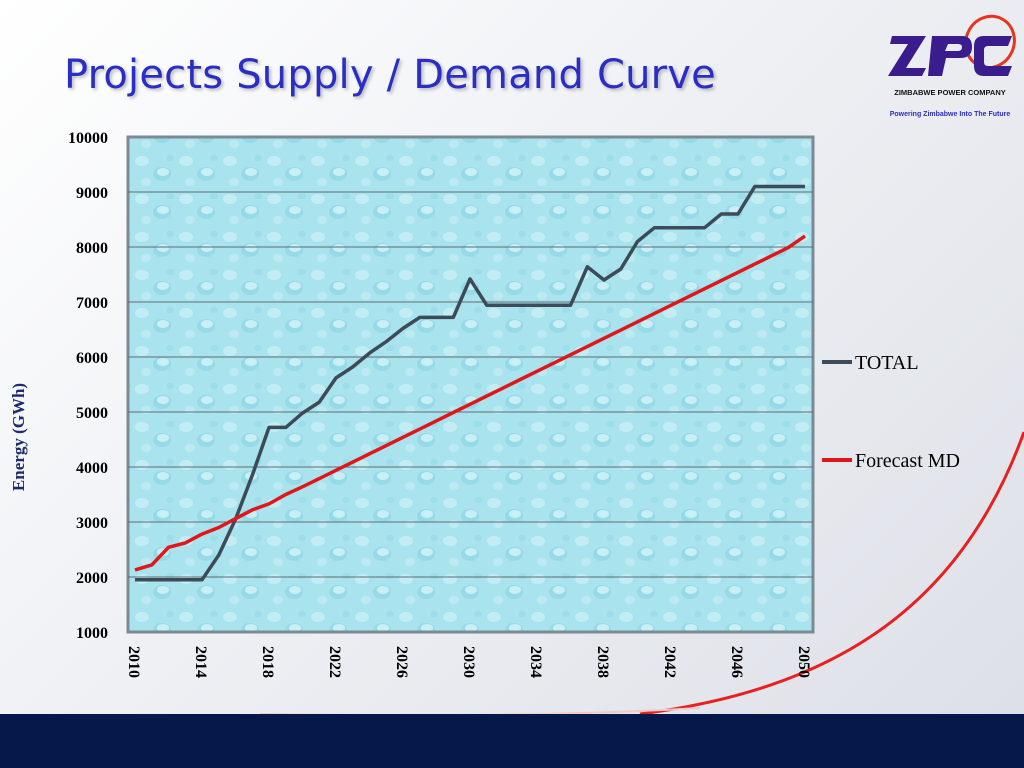 The width and height of the screenshot is (1024, 768). What do you see at coordinates (952, 45) in the screenshot?
I see `zpc-logo-mark` at bounding box center [952, 45].